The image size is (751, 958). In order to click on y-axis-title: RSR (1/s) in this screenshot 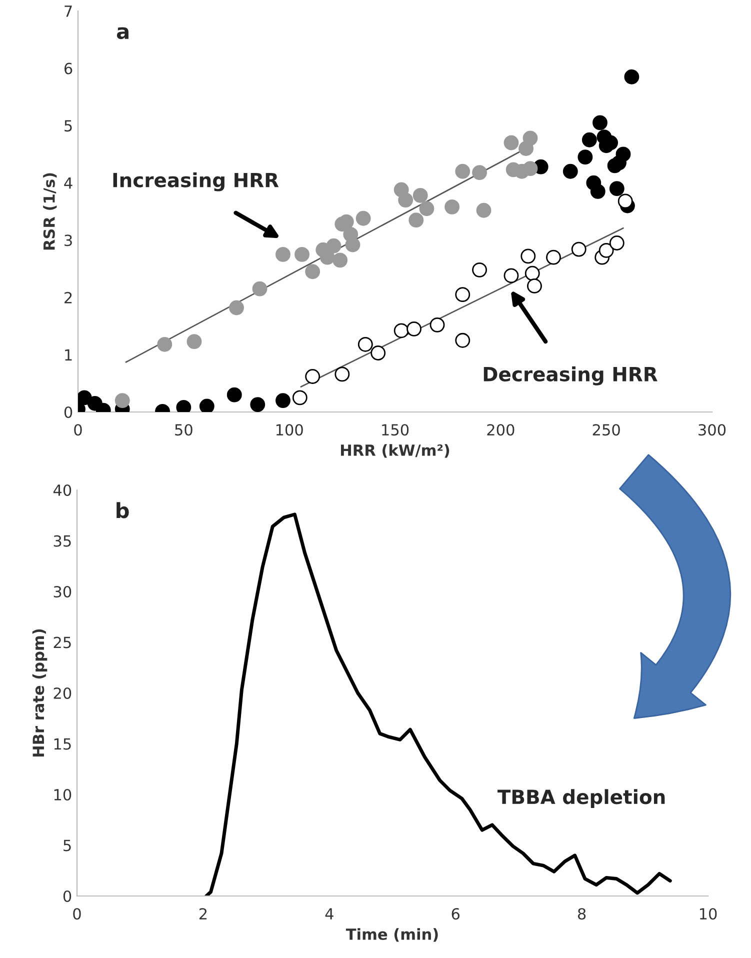, I will do `click(50, 211)`.